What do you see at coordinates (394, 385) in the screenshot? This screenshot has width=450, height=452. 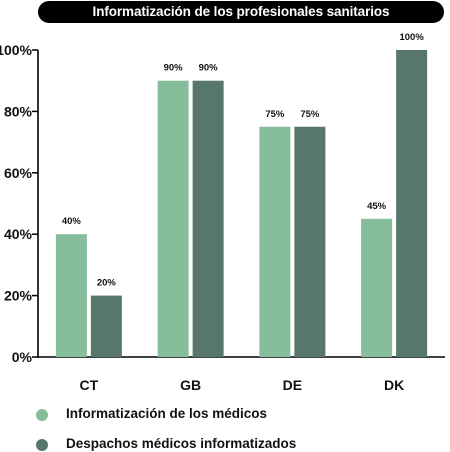 I see `x-tick-label: DK` at bounding box center [394, 385].